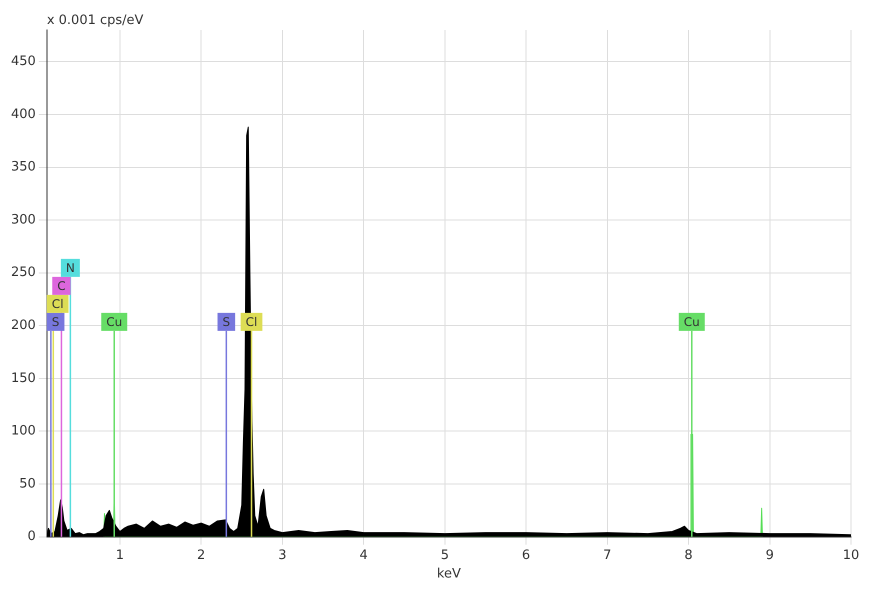 Image resolution: width=871 pixels, height=590 pixels. What do you see at coordinates (363, 555) in the screenshot?
I see `x-tick-label: 4` at bounding box center [363, 555].